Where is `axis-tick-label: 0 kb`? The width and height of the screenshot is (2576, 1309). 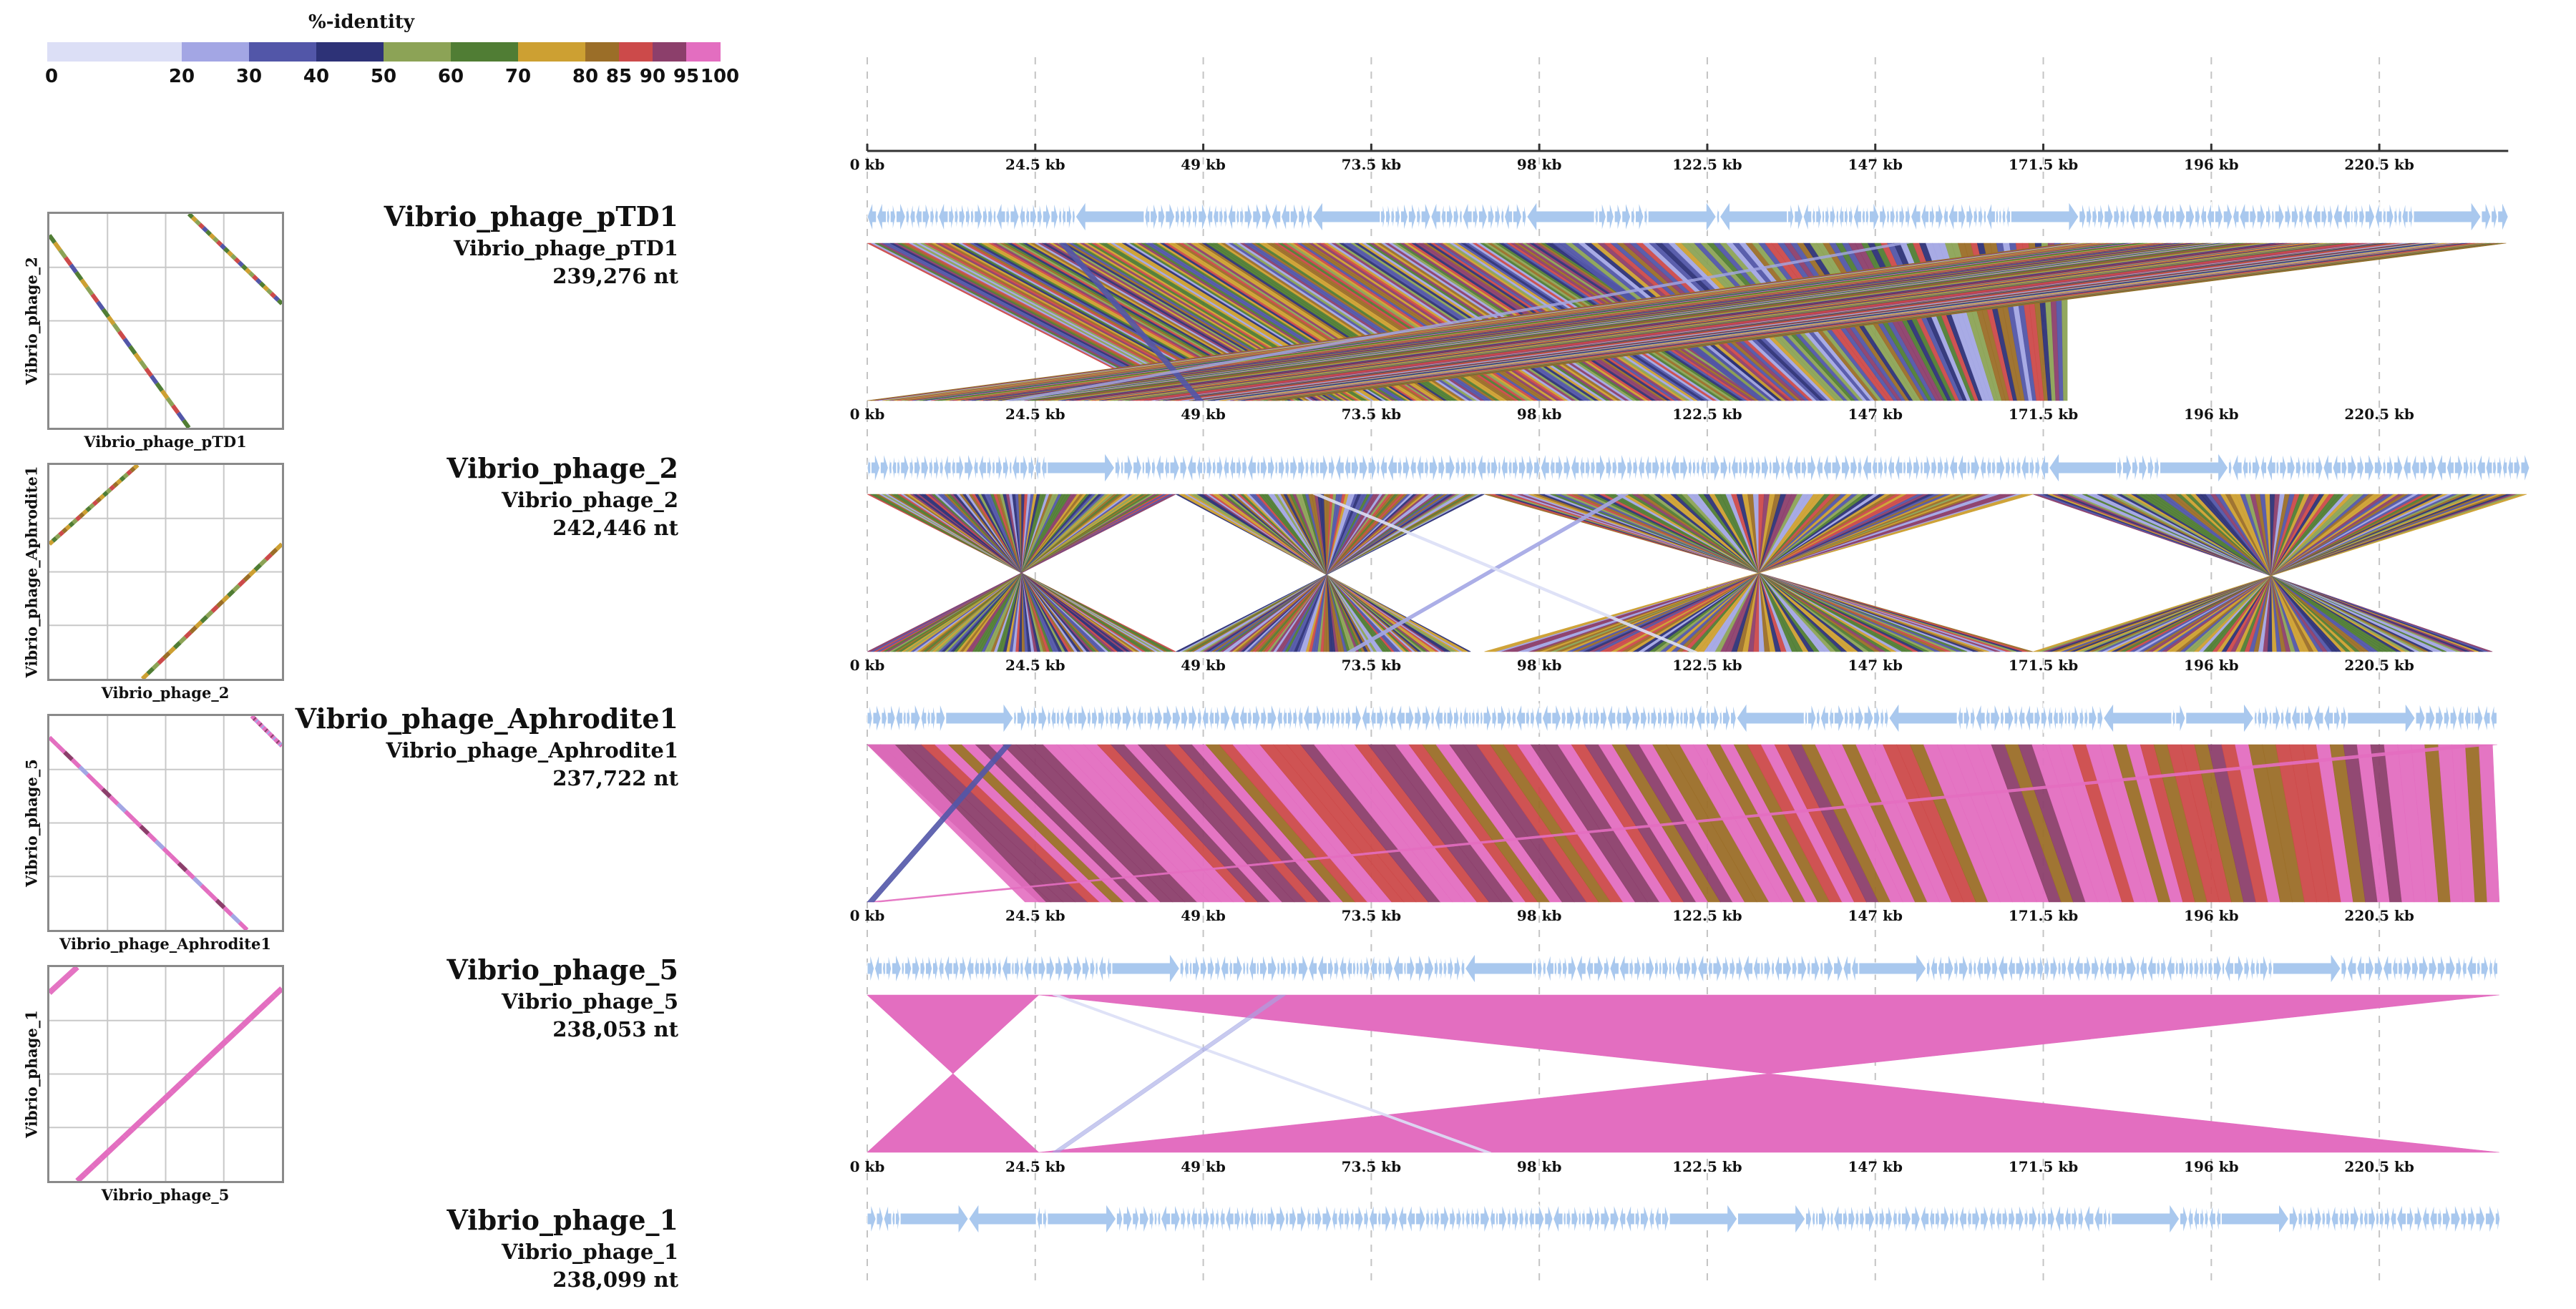 axis-tick-label: 0 kb is located at coordinates (867, 1166).